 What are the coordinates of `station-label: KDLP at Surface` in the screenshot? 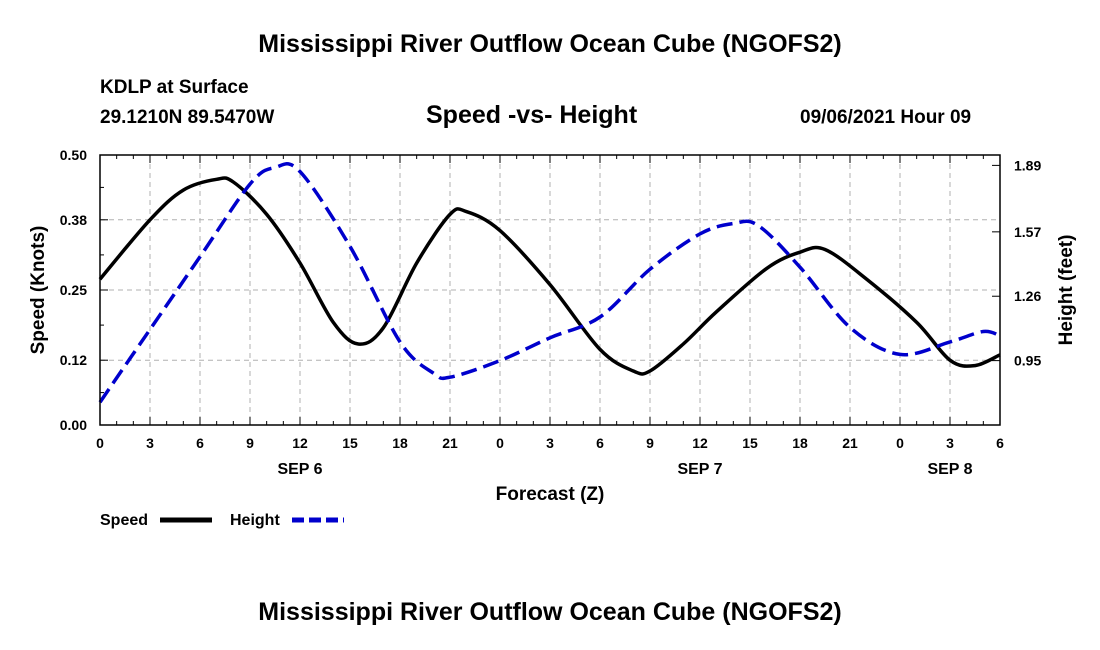 It's located at (174, 87).